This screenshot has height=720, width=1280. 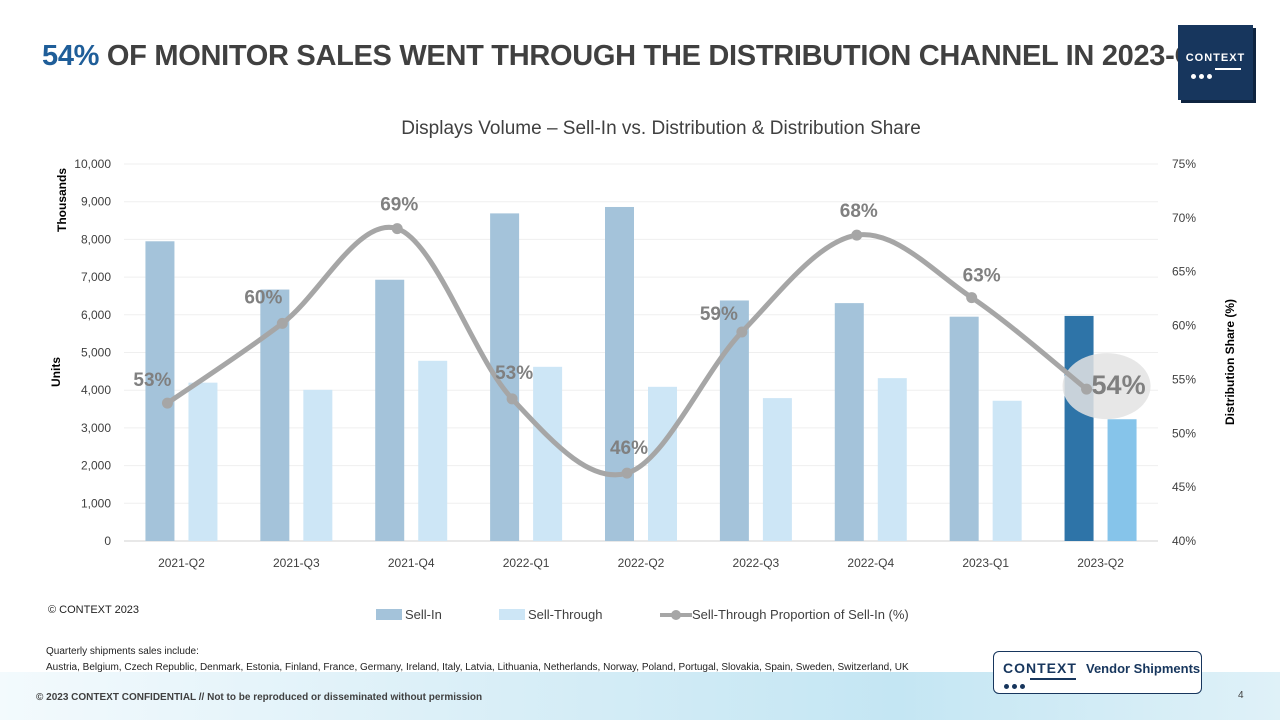 I want to click on y-tick-label: 10,000, so click(x=92, y=164).